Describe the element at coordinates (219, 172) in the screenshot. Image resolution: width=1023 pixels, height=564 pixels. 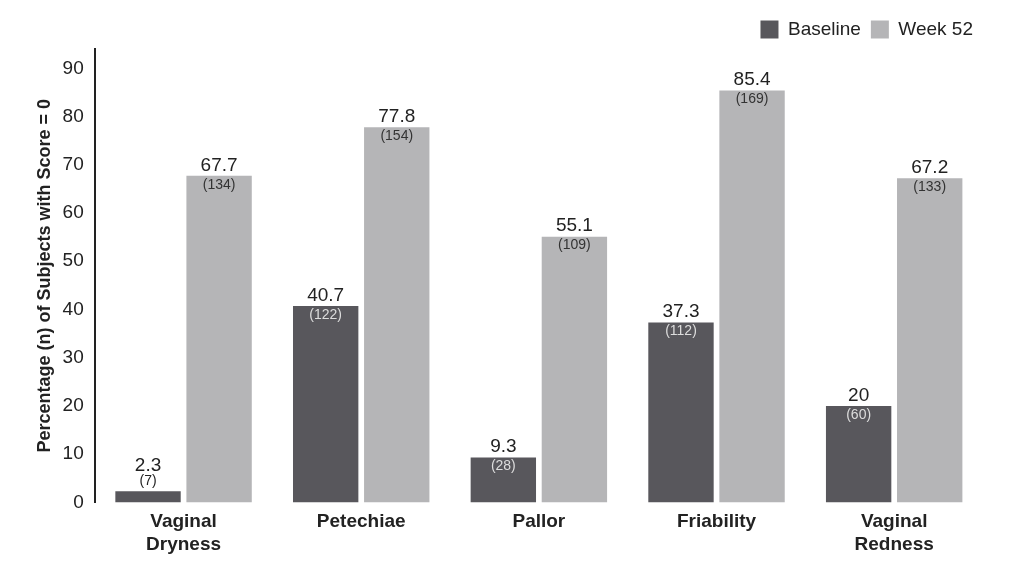
I see `data-label: 67.7 (134)` at that location.